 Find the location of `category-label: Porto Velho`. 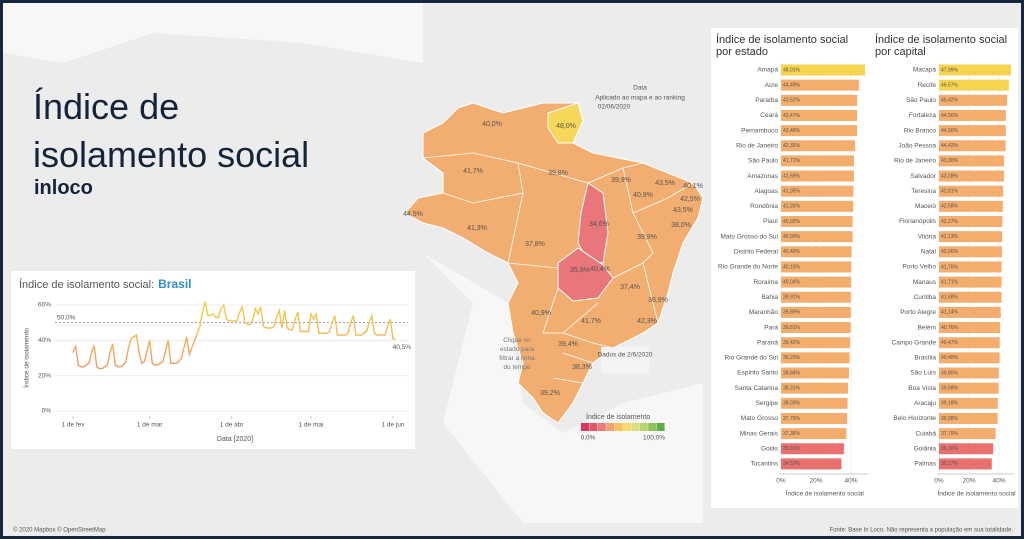

category-label: Porto Velho is located at coordinates (919, 267).